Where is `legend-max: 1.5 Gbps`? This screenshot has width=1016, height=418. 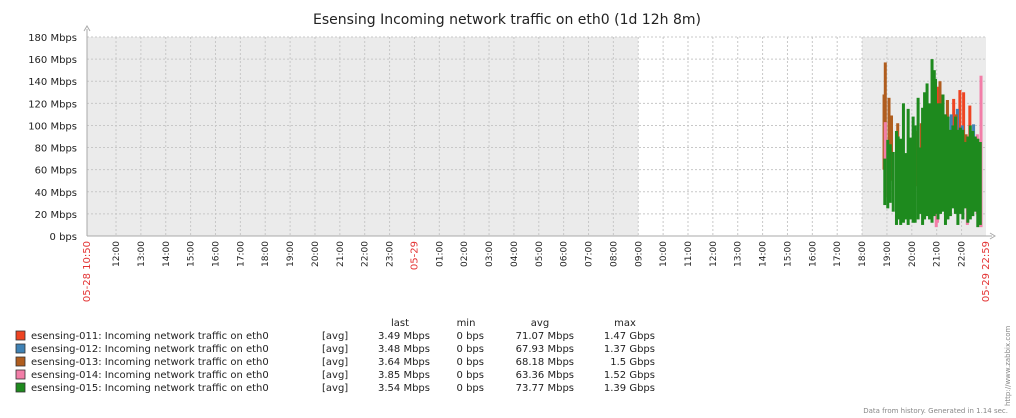
legend-max: 1.5 Gbps is located at coordinates (632, 362).